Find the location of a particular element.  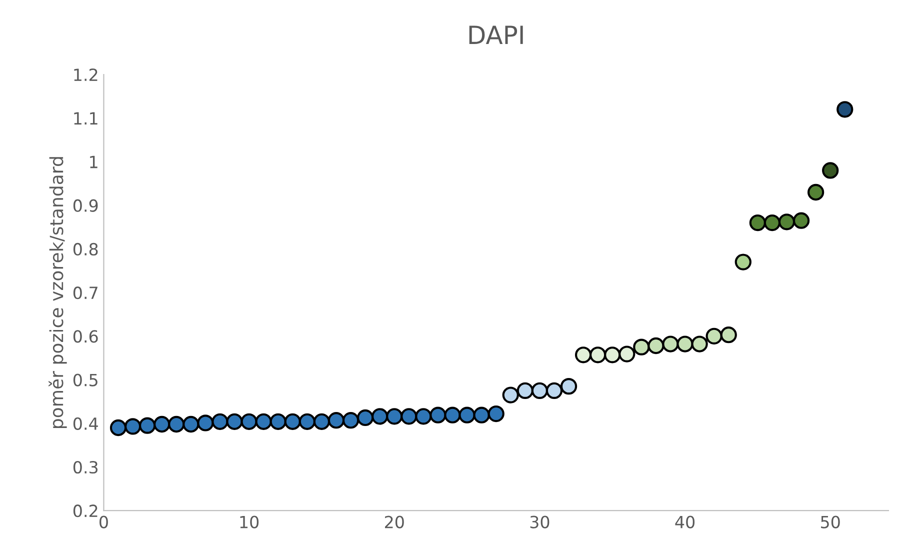

y-tick-label: 0.3 is located at coordinates (85, 467).